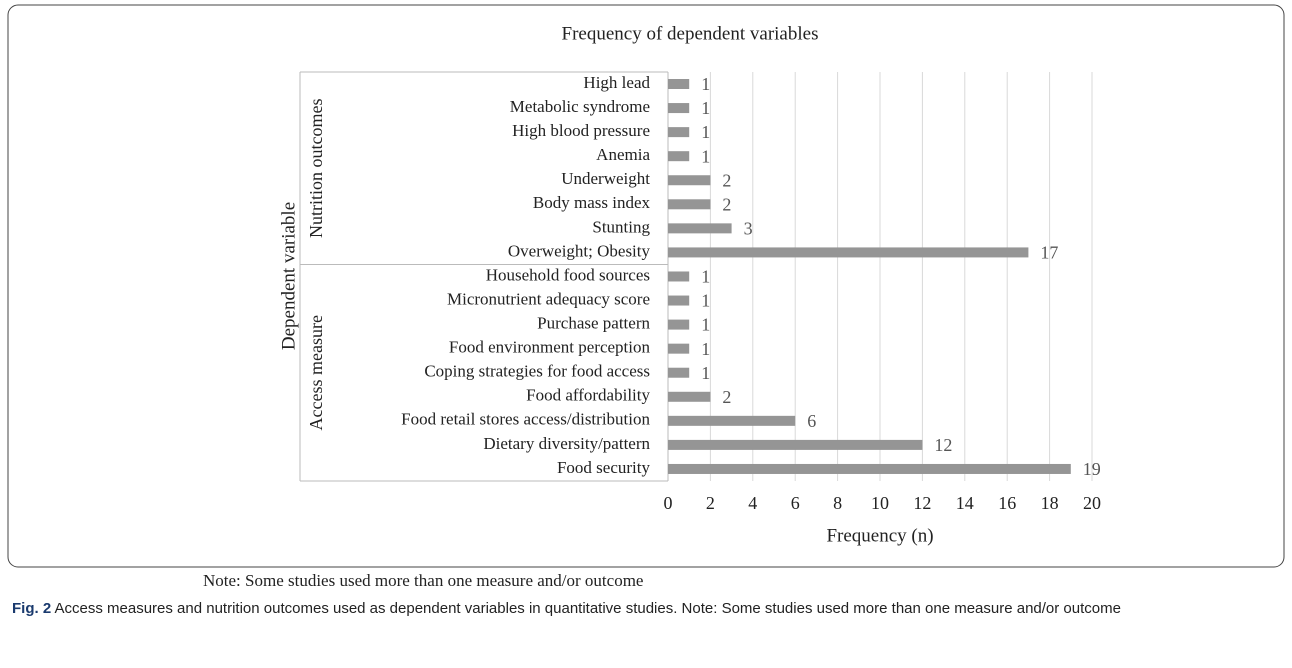 The image size is (1292, 668). Describe the element at coordinates (795, 503) in the screenshot. I see `x-tick-label: 6` at that location.